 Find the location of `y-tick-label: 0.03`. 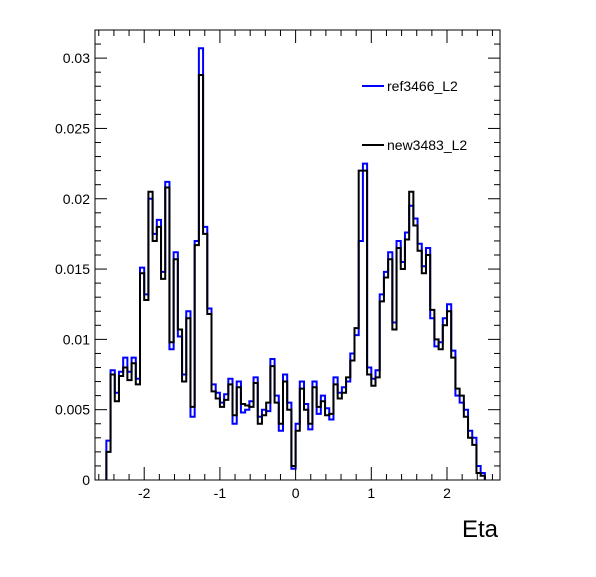

y-tick-label: 0.03 is located at coordinates (76, 58).